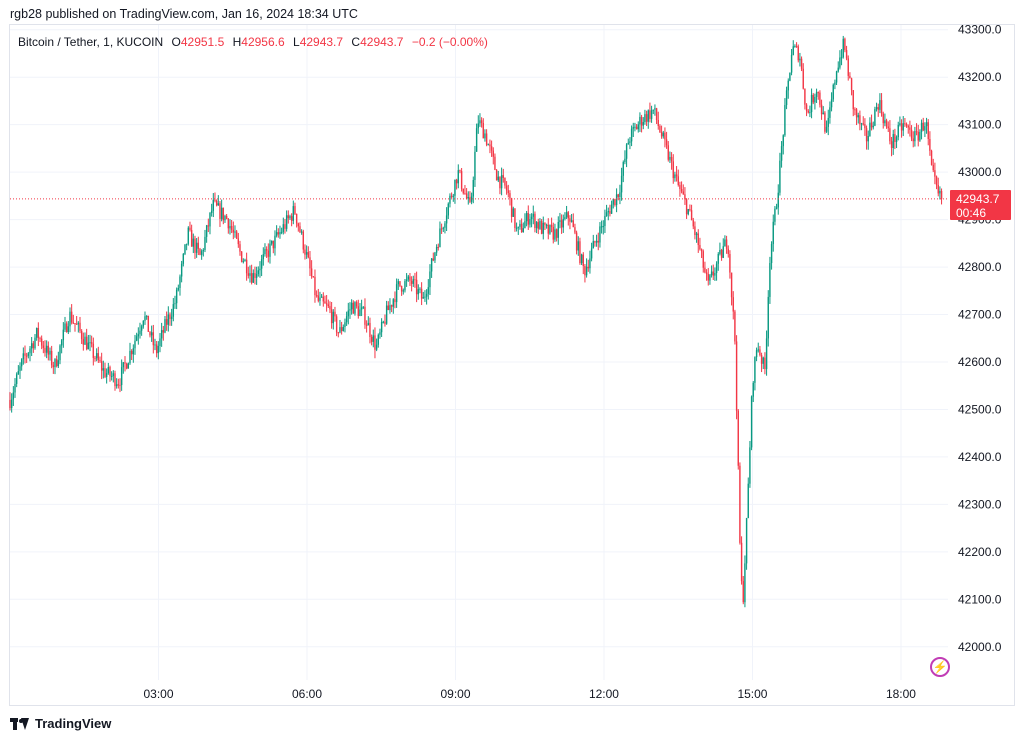 The height and width of the screenshot is (741, 1024). I want to click on legend-symbol: Bitcoin / Tether, 1, KUCOIN, so click(91, 42).